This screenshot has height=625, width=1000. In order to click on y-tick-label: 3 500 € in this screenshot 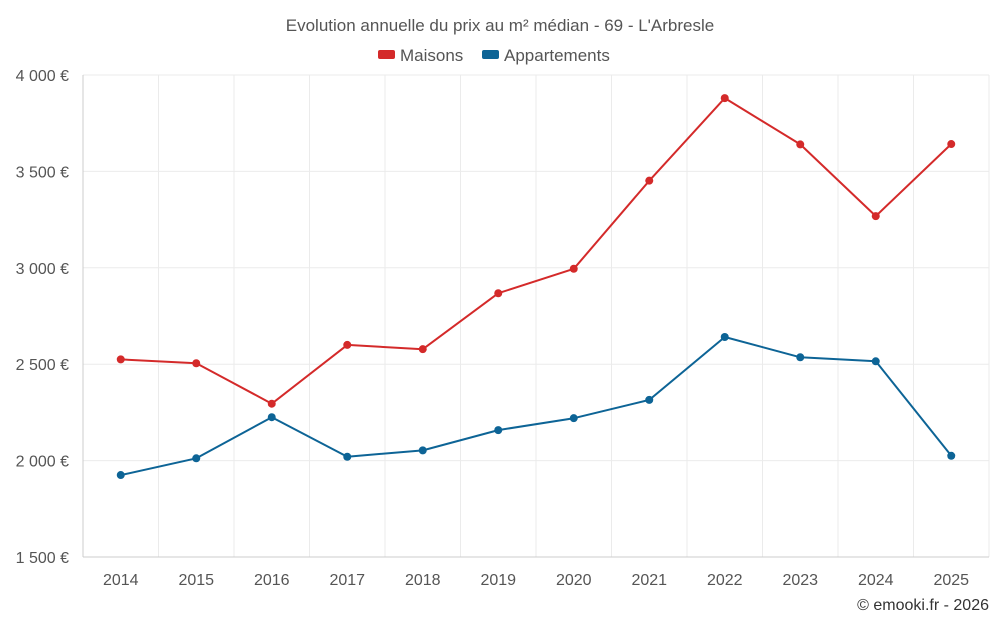, I will do `click(42, 172)`.